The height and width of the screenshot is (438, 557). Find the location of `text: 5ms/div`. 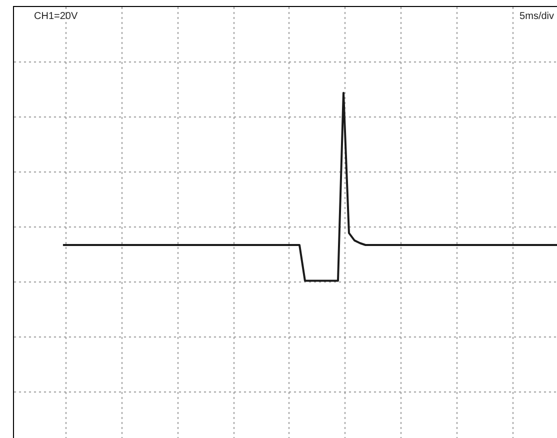

text: 5ms/div is located at coordinates (537, 16).